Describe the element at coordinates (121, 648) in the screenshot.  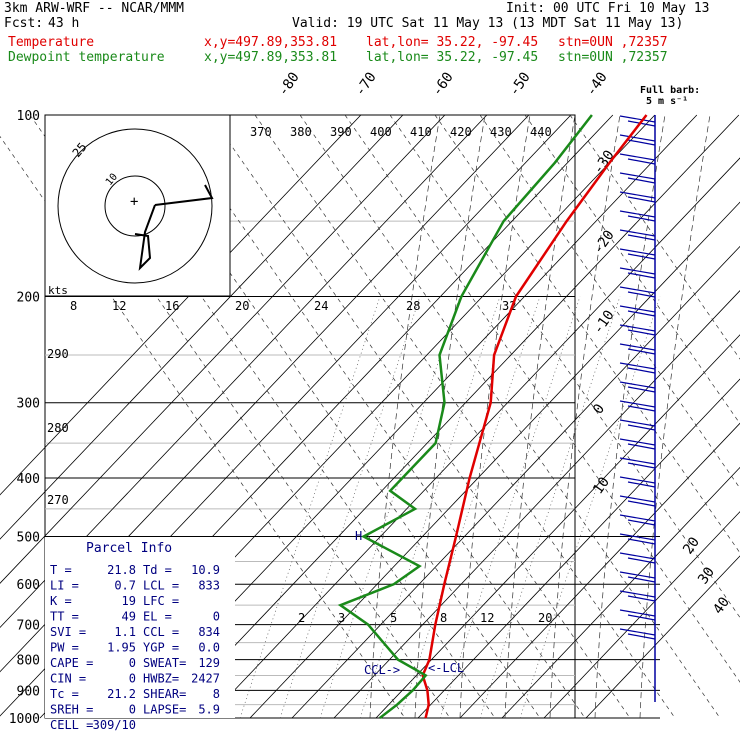
I see `parcel-row-value: 1.95` at that location.